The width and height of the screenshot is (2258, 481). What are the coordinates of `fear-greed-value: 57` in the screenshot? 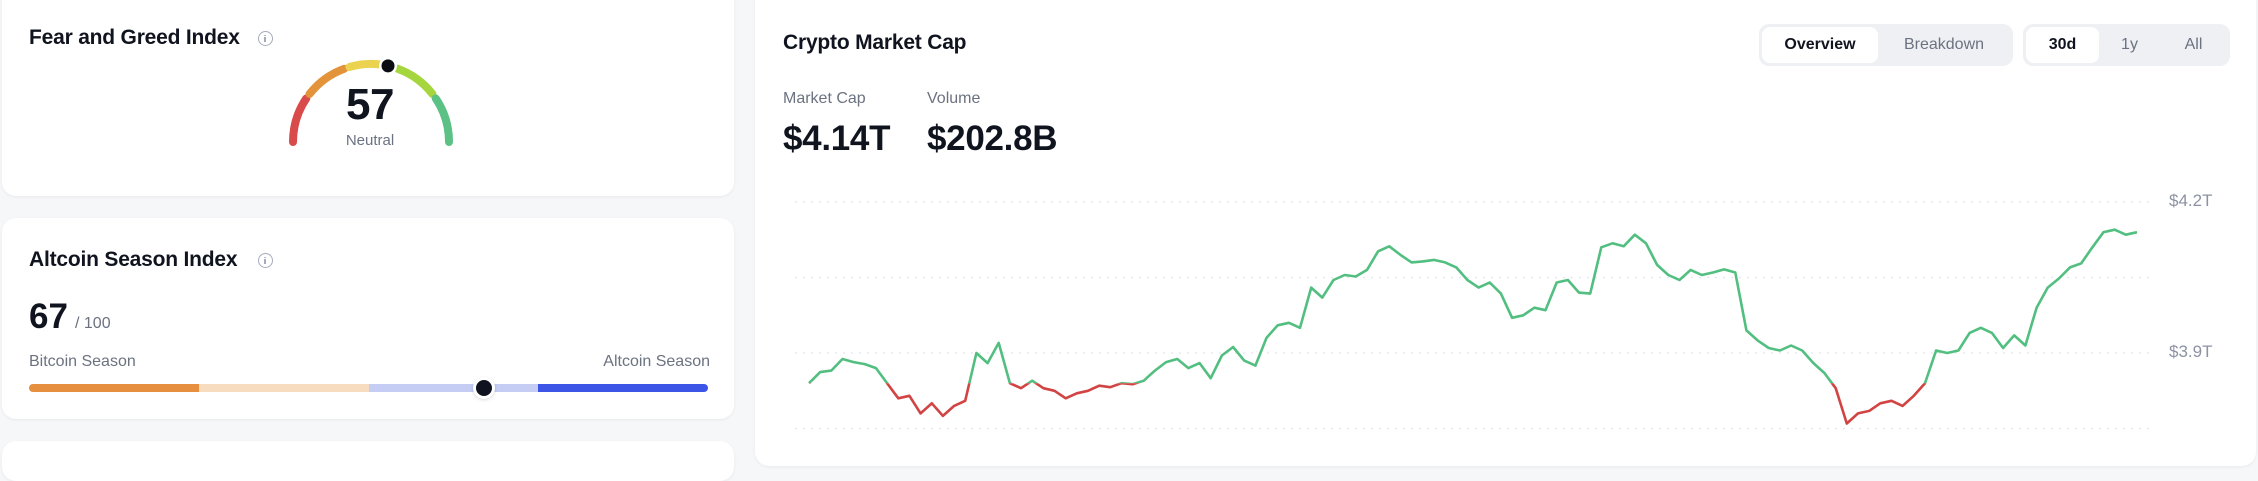 It's located at (370, 104).